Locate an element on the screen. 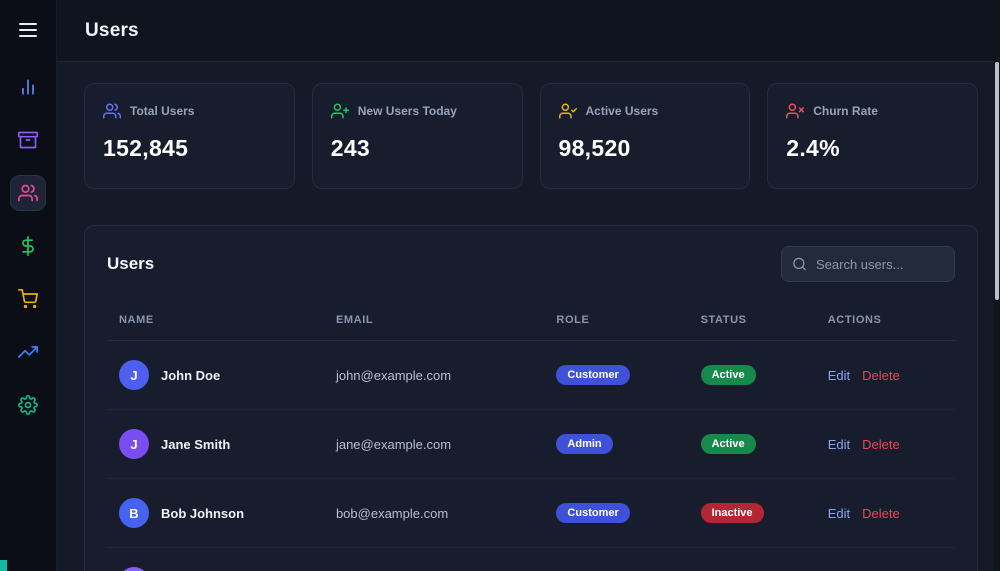 Image resolution: width=1000 pixels, height=571 pixels. search-box is located at coordinates (868, 264).